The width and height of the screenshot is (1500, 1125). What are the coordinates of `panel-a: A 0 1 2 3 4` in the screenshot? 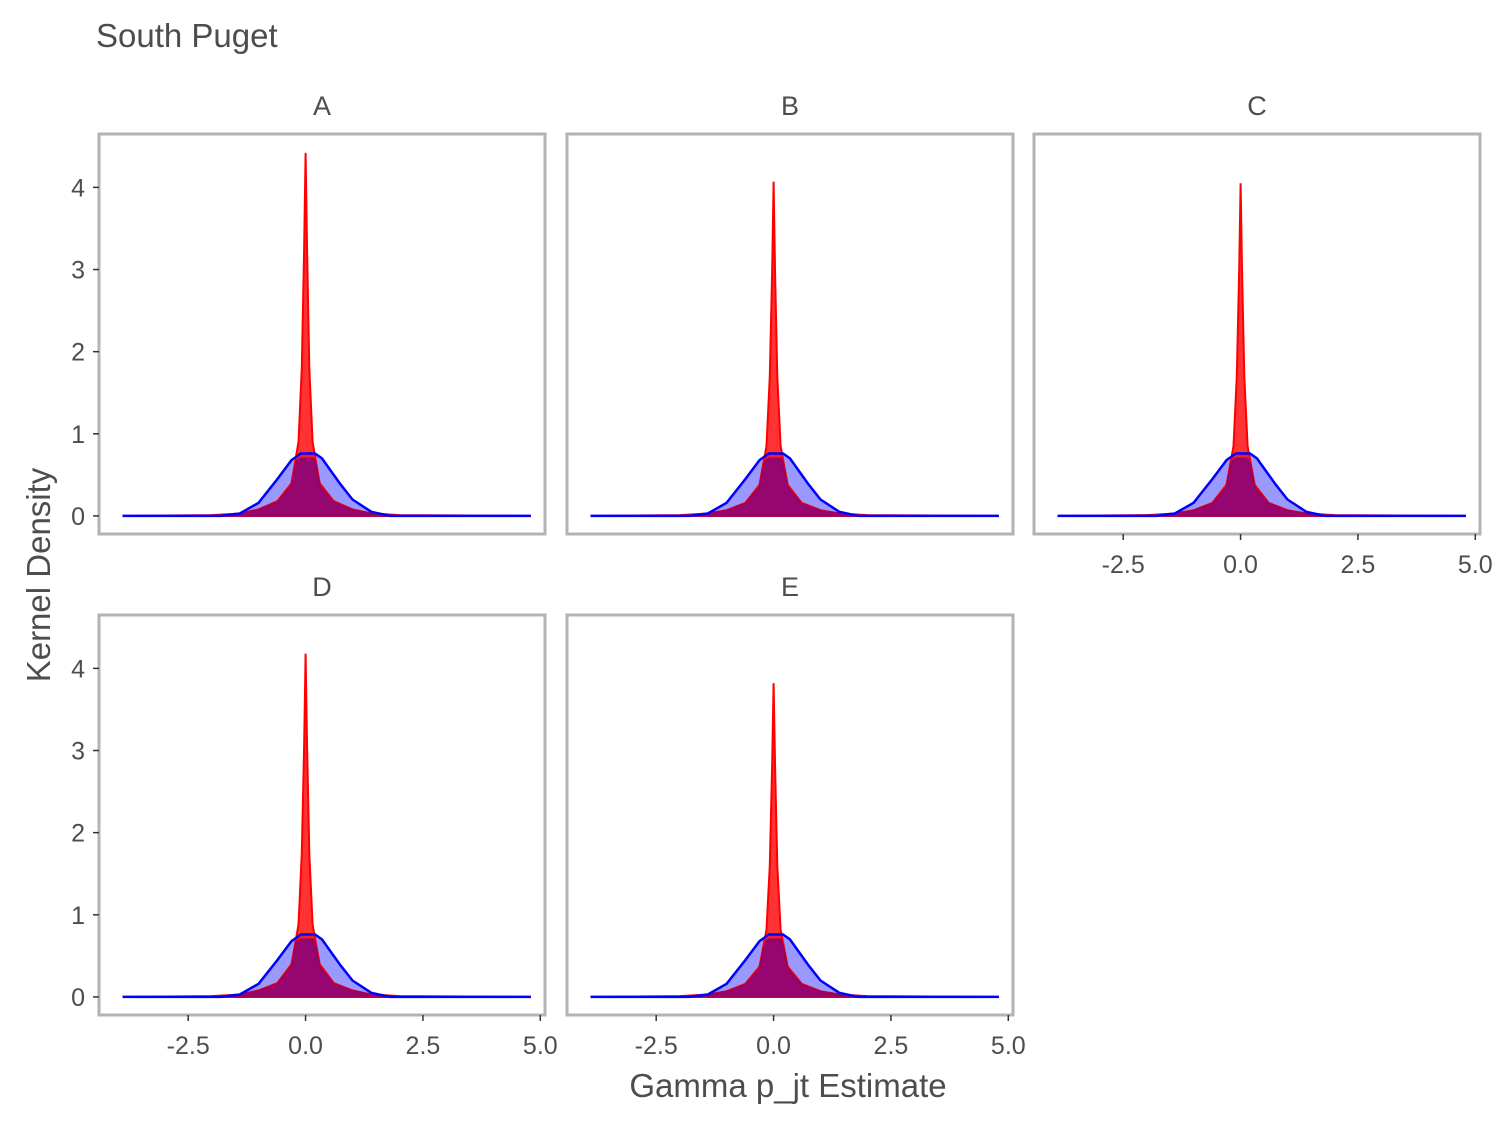 It's located at (309, 313).